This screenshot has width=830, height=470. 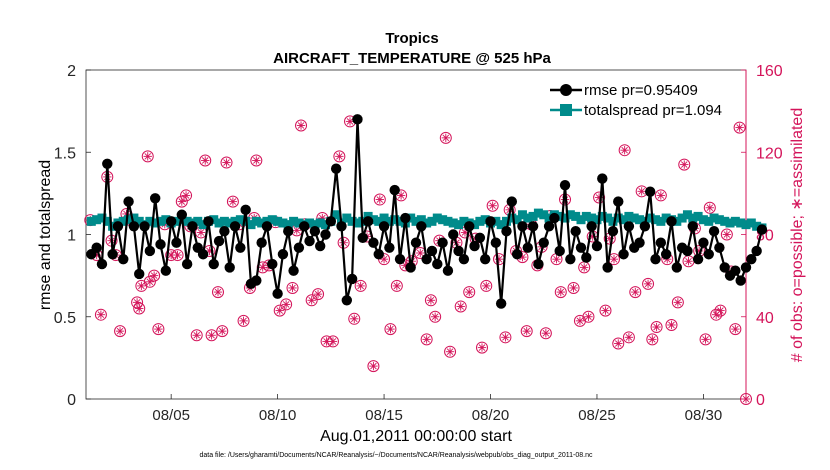 I want to click on x-tick-label: 08/30, so click(x=704, y=415).